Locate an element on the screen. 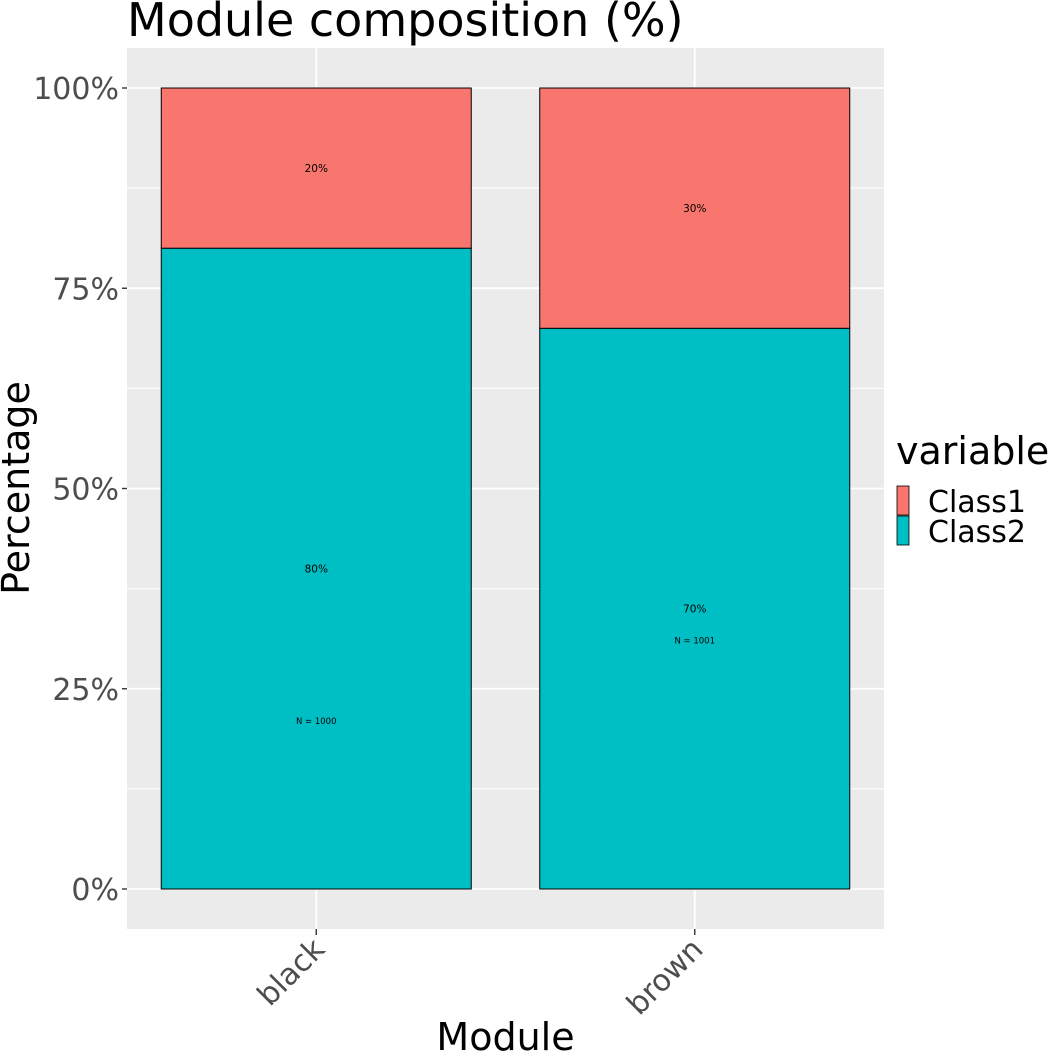 This screenshot has height=1062, width=1059. legend: variable Class1 Class2 is located at coordinates (972, 489).